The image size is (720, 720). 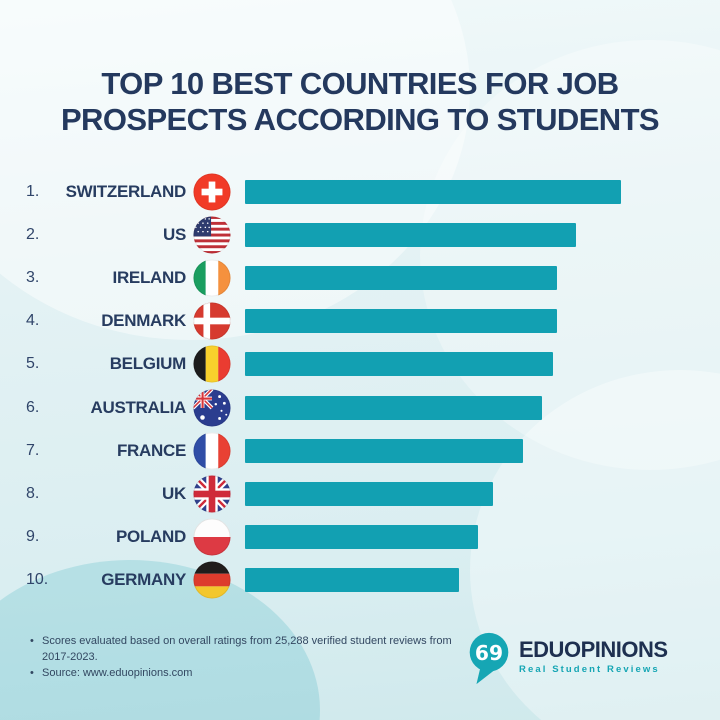 I want to click on chart-row-france: 7. FRANCE, so click(x=360, y=450).